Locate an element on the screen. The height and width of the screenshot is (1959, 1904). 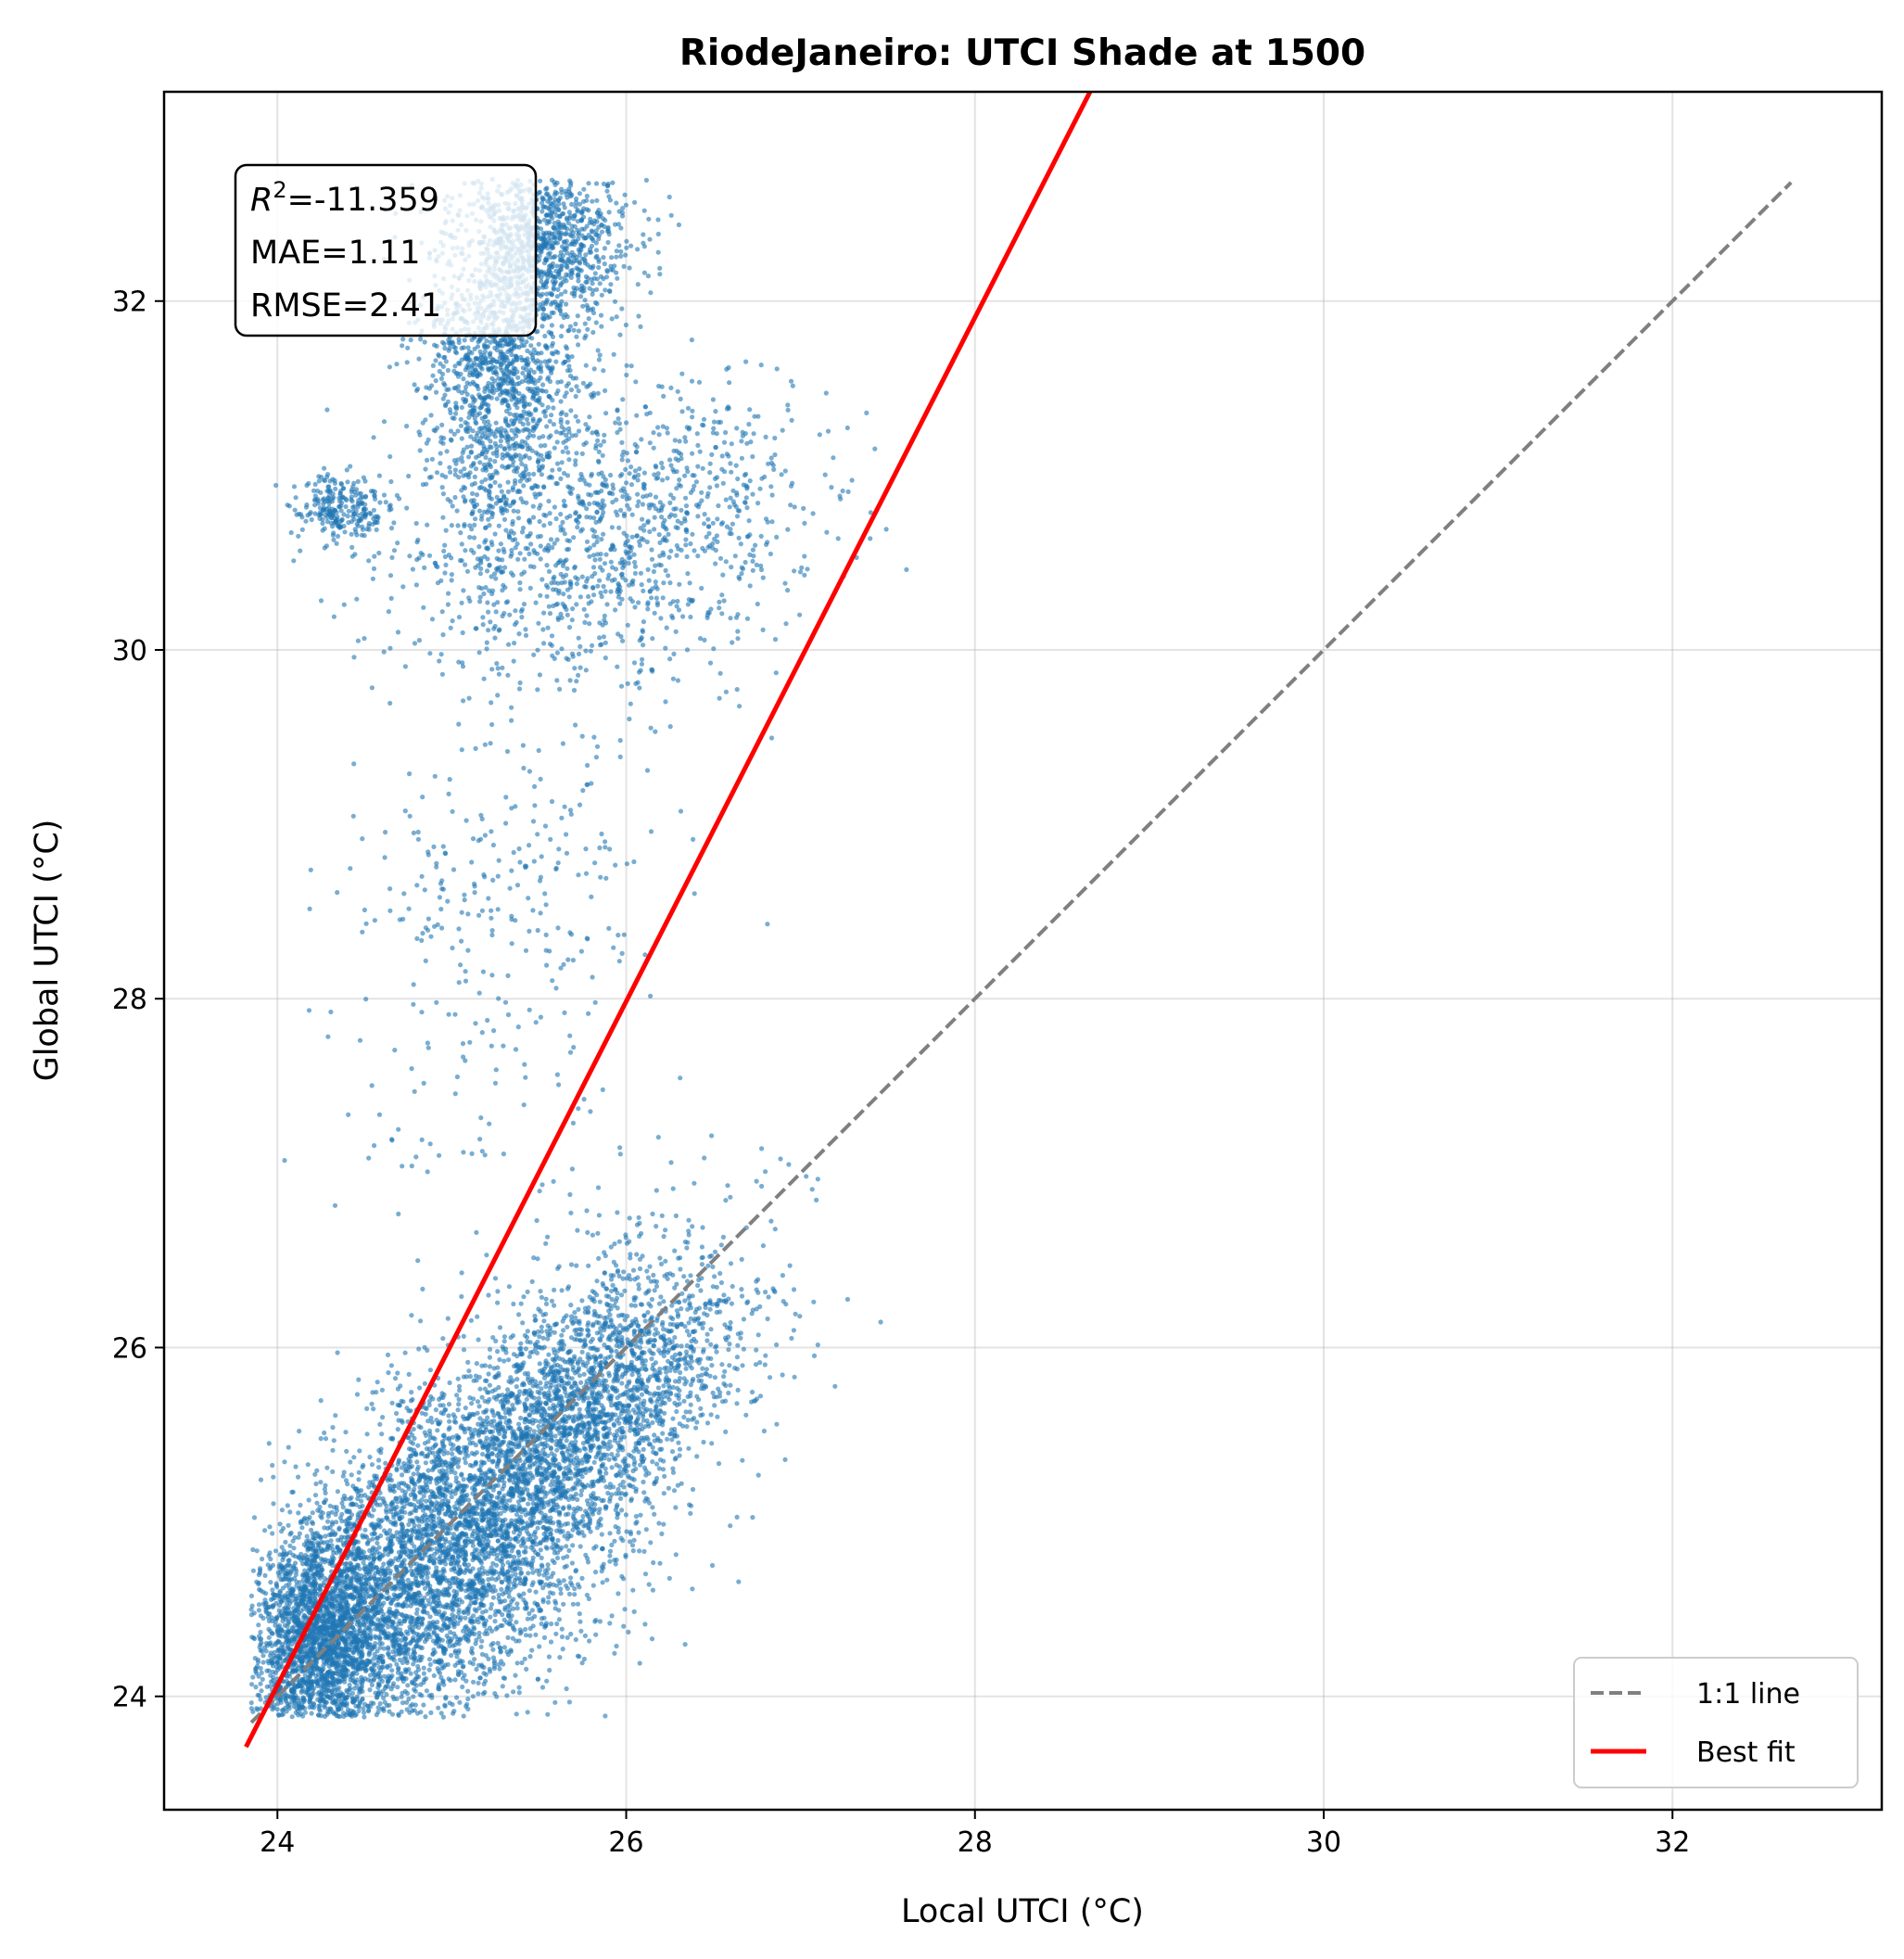
scatter-point-2056 is located at coordinates (429, 1634).